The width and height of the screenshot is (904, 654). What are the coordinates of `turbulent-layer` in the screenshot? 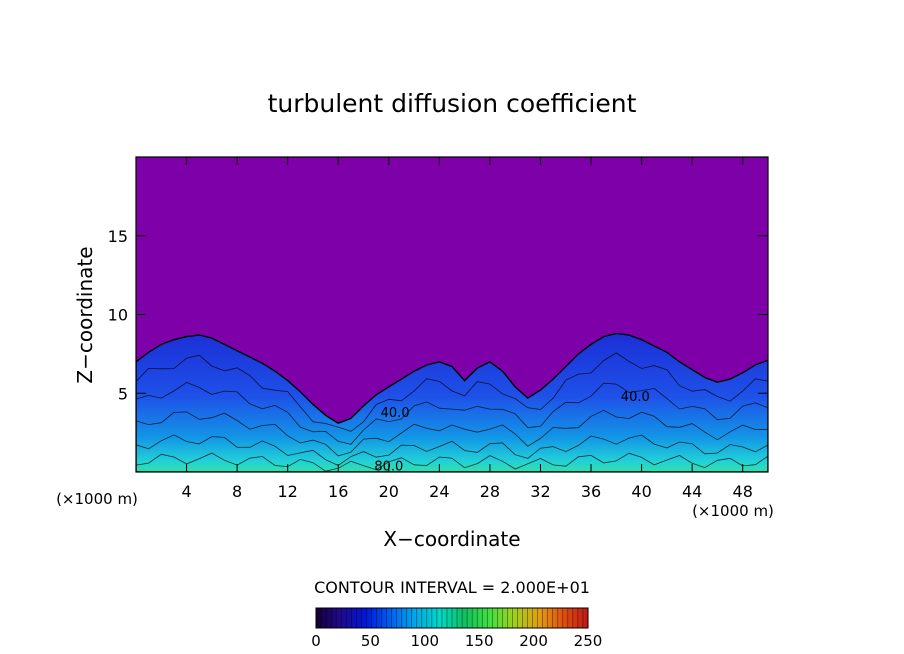 It's located at (452, 402).